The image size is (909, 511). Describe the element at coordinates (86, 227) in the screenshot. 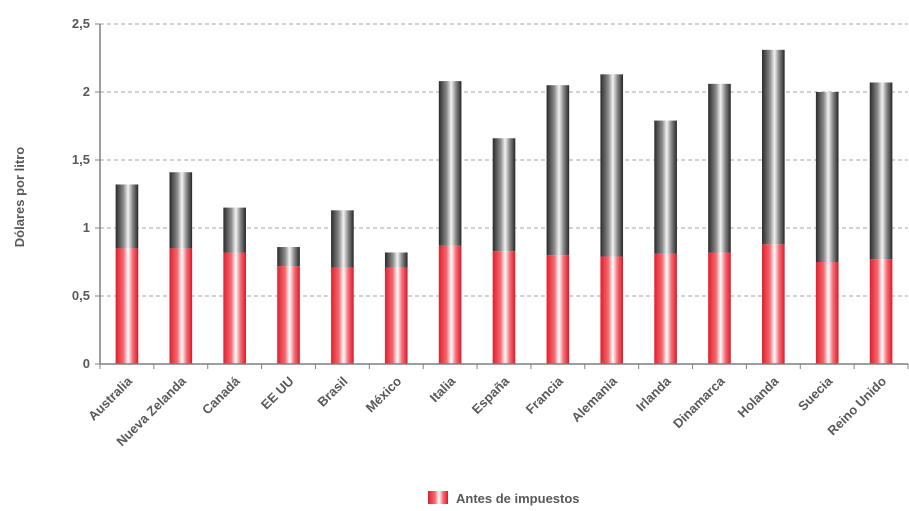

I see `y-tick-label: 1` at that location.